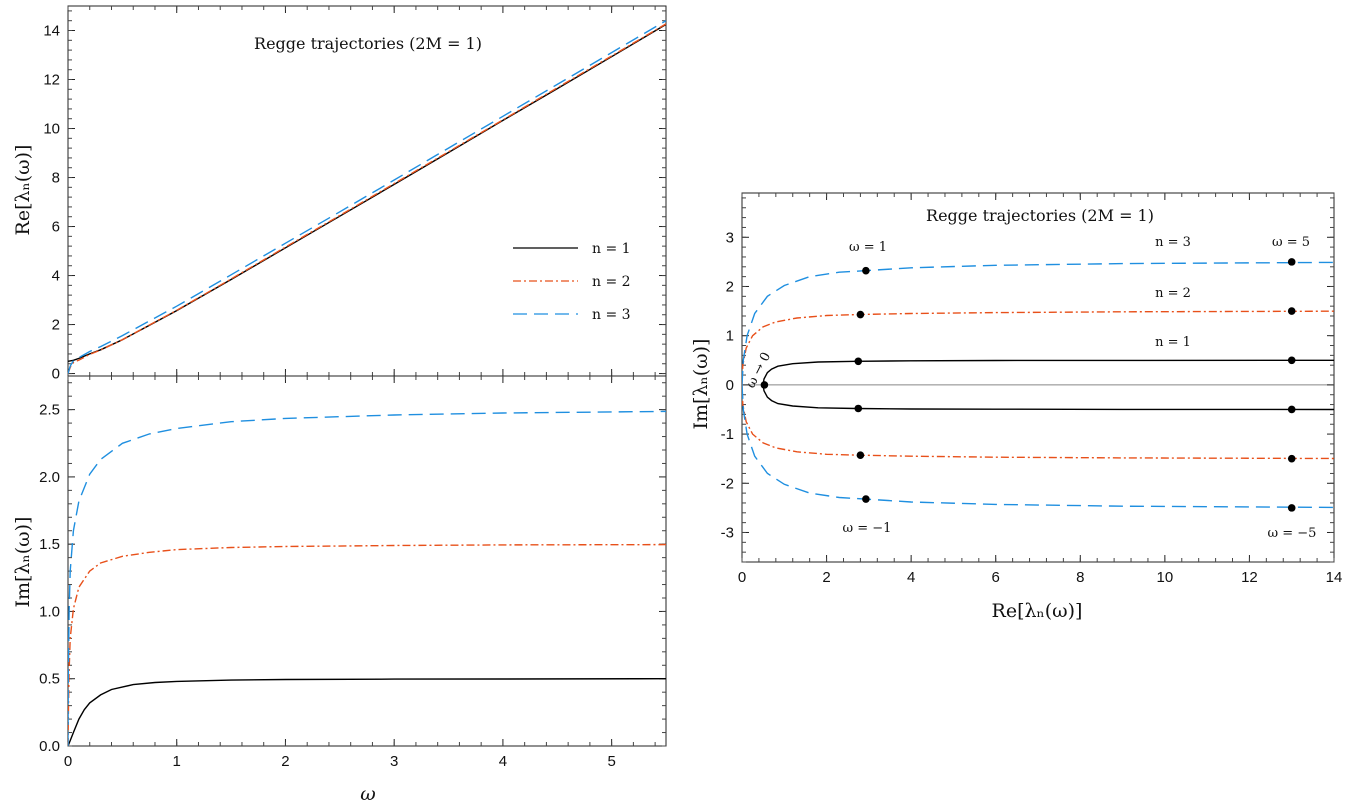  Describe the element at coordinates (1048, 397) in the screenshot. I see `series-line-n-1-0-` at that location.